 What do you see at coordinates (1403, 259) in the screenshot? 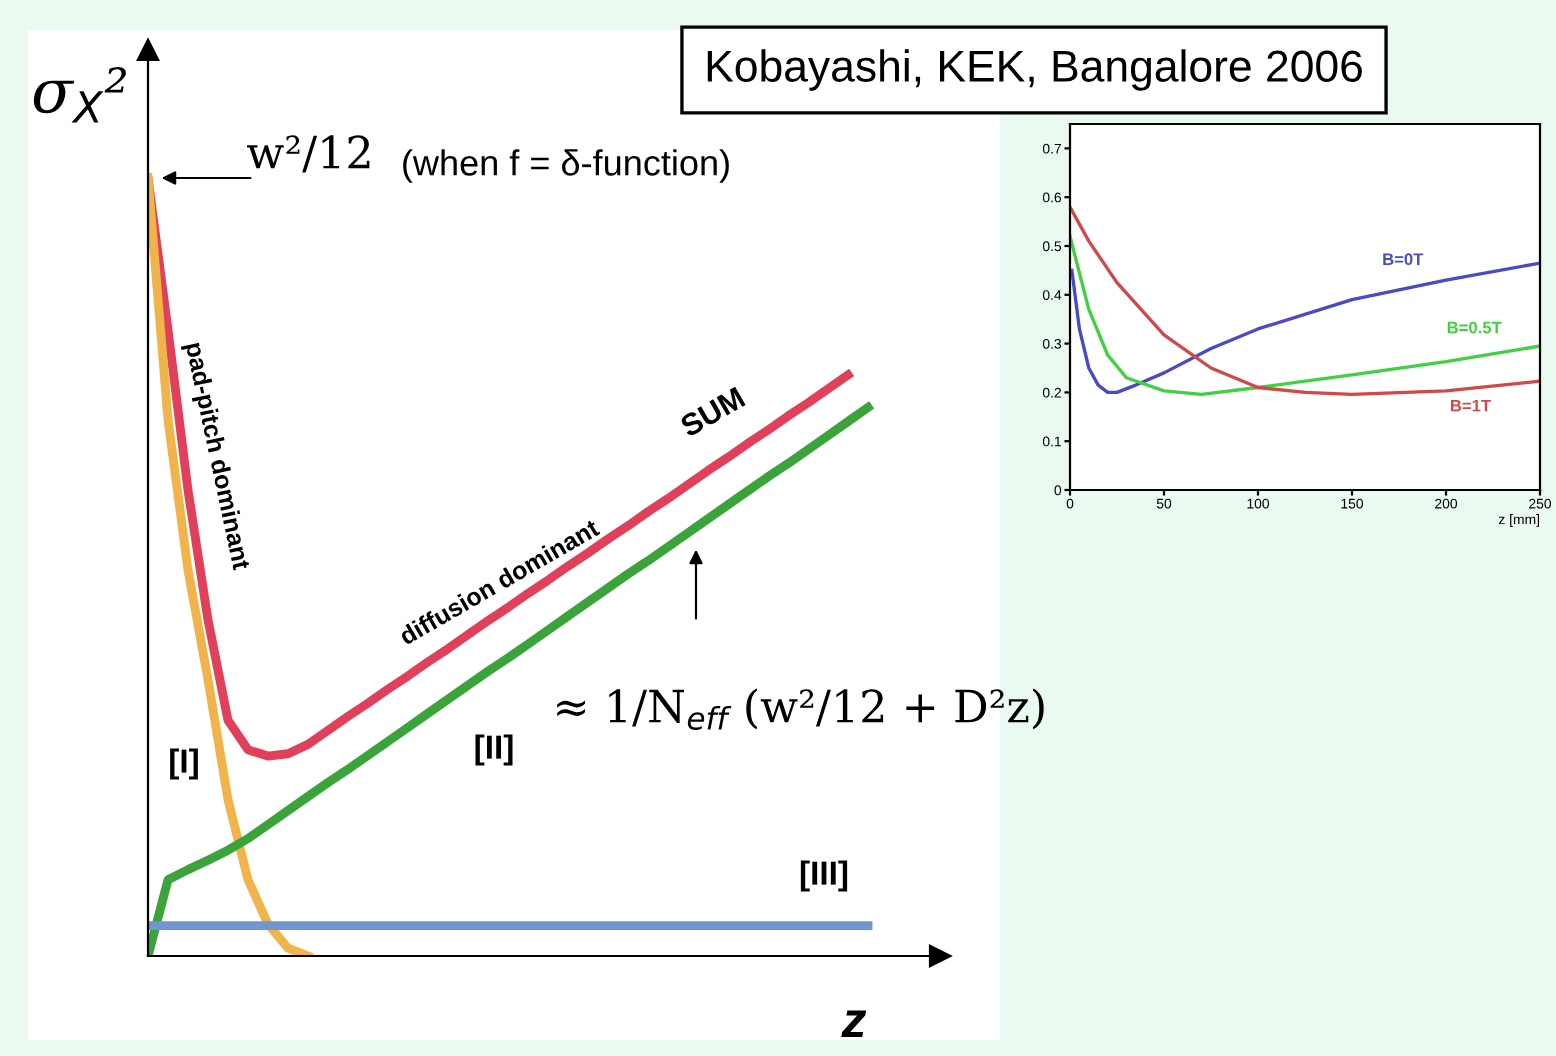
I see `series-label: B=0T` at bounding box center [1403, 259].